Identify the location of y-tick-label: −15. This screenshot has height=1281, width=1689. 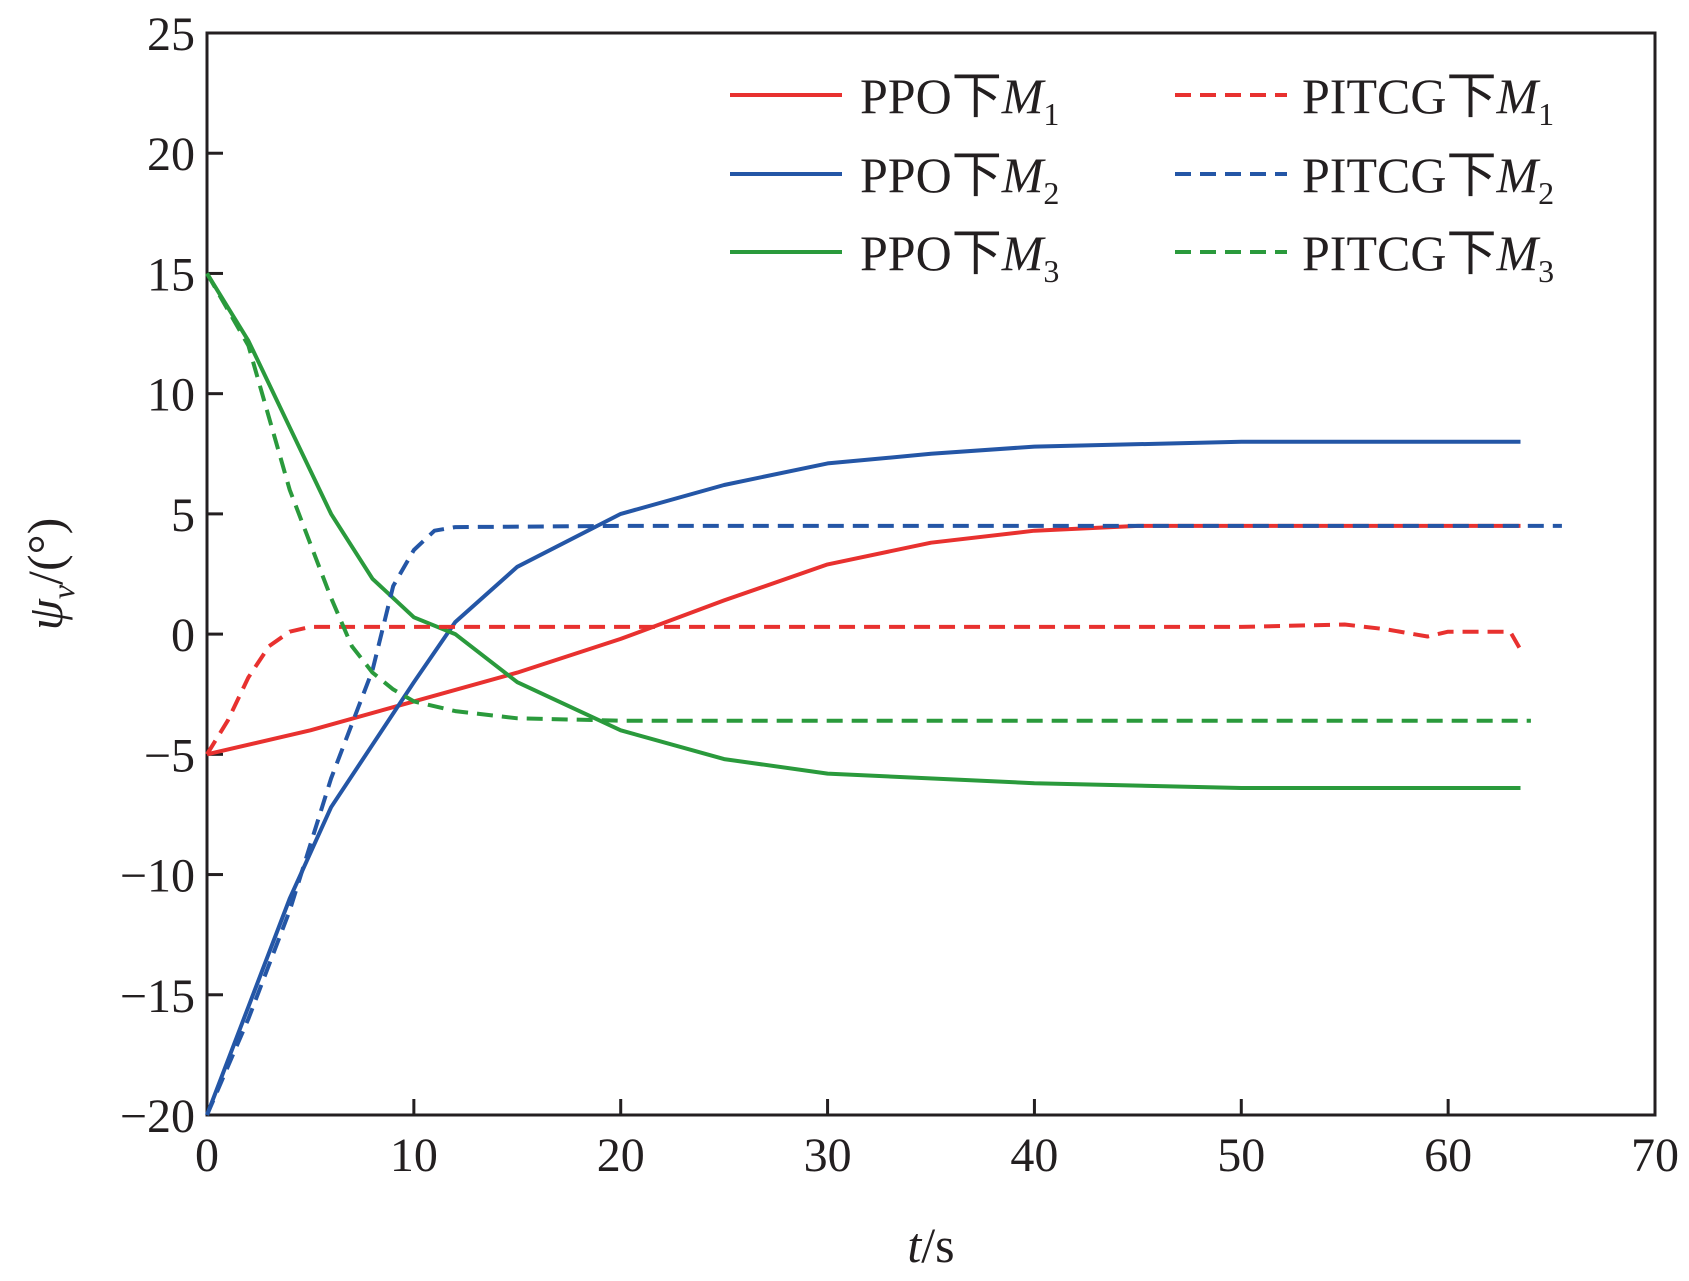
(157, 996).